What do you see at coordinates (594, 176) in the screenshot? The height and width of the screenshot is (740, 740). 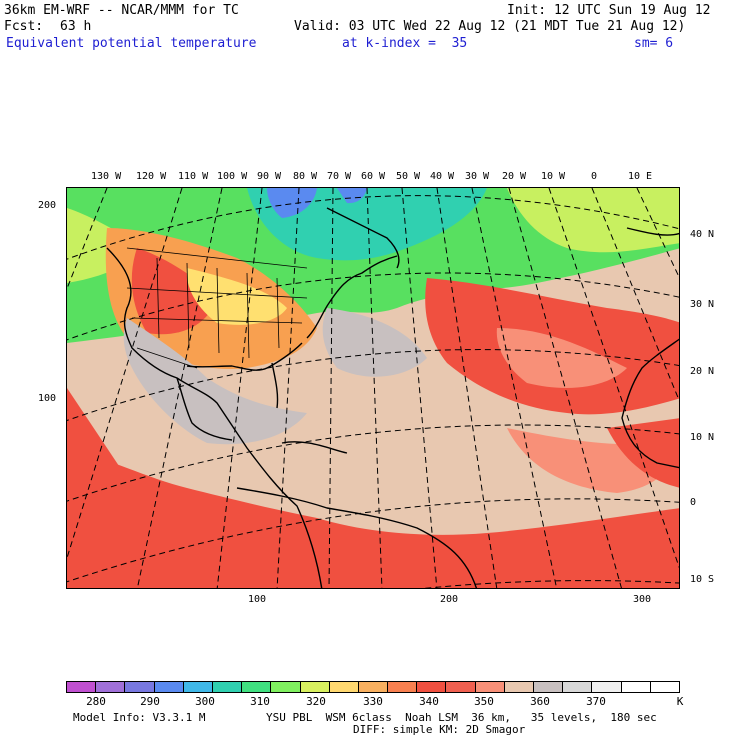 I see `lon-label: 0` at bounding box center [594, 176].